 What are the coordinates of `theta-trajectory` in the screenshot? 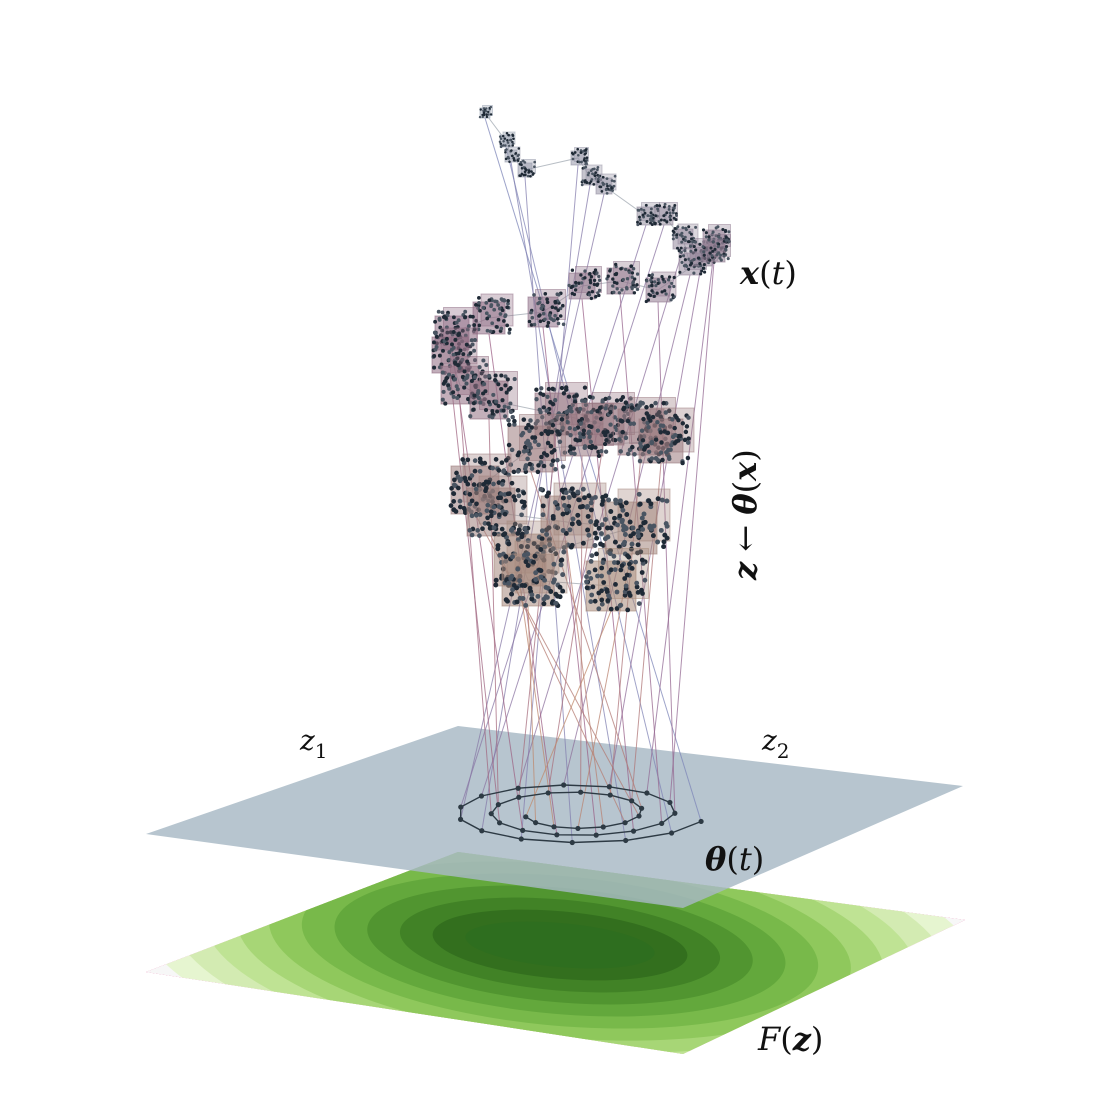 It's located at (580, 814).